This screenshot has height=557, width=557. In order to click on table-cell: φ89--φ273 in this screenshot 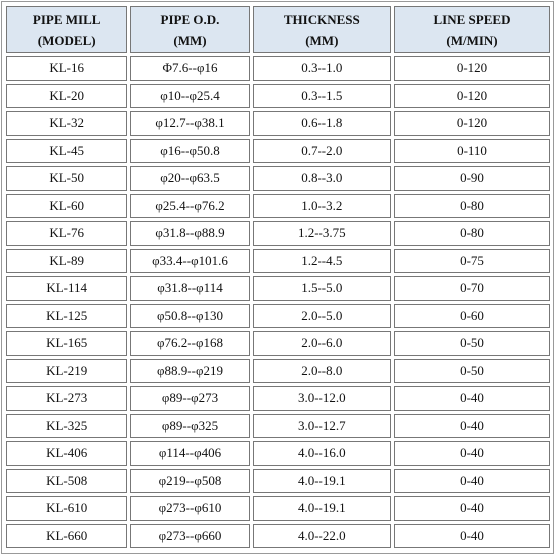, I will do `click(190, 398)`.